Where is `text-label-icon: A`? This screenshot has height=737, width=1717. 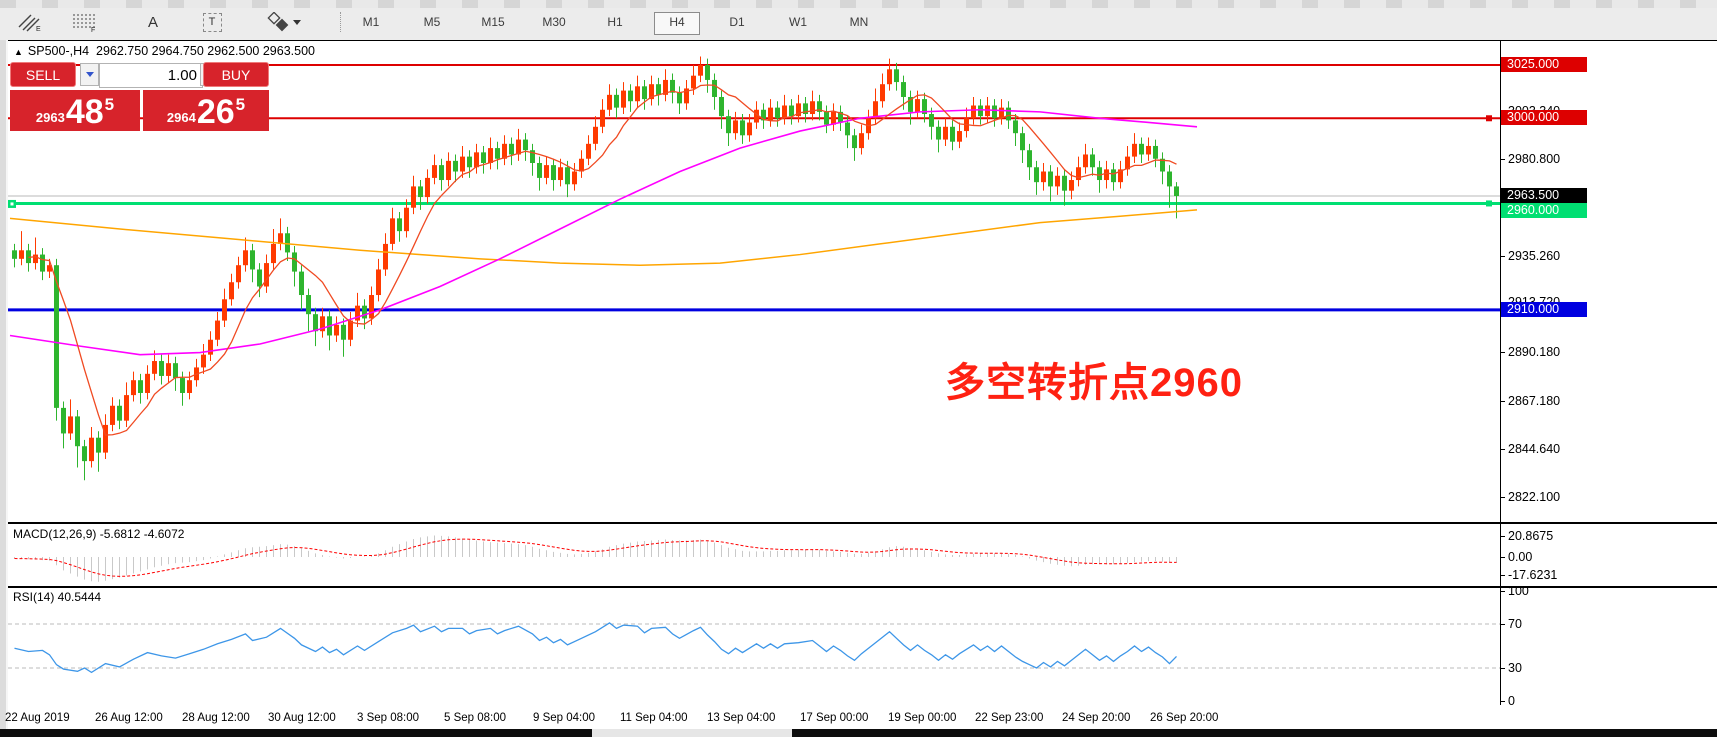
text-label-icon: A is located at coordinates (152, 22).